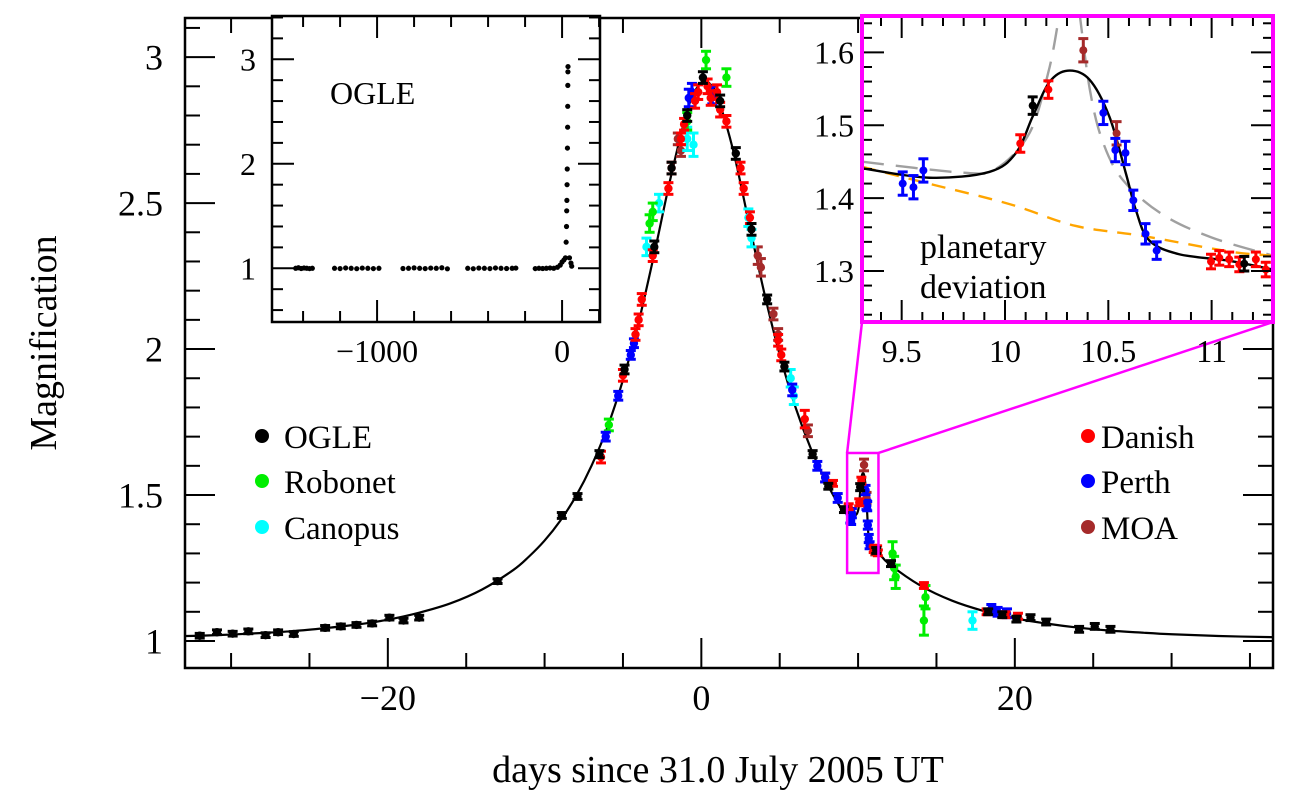  Describe the element at coordinates (834, 53) in the screenshot. I see `y-tick-label: 1.6` at that location.